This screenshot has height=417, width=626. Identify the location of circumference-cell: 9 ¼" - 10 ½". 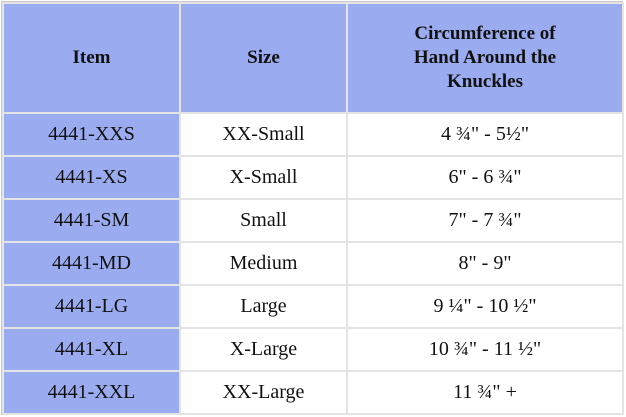
(485, 306).